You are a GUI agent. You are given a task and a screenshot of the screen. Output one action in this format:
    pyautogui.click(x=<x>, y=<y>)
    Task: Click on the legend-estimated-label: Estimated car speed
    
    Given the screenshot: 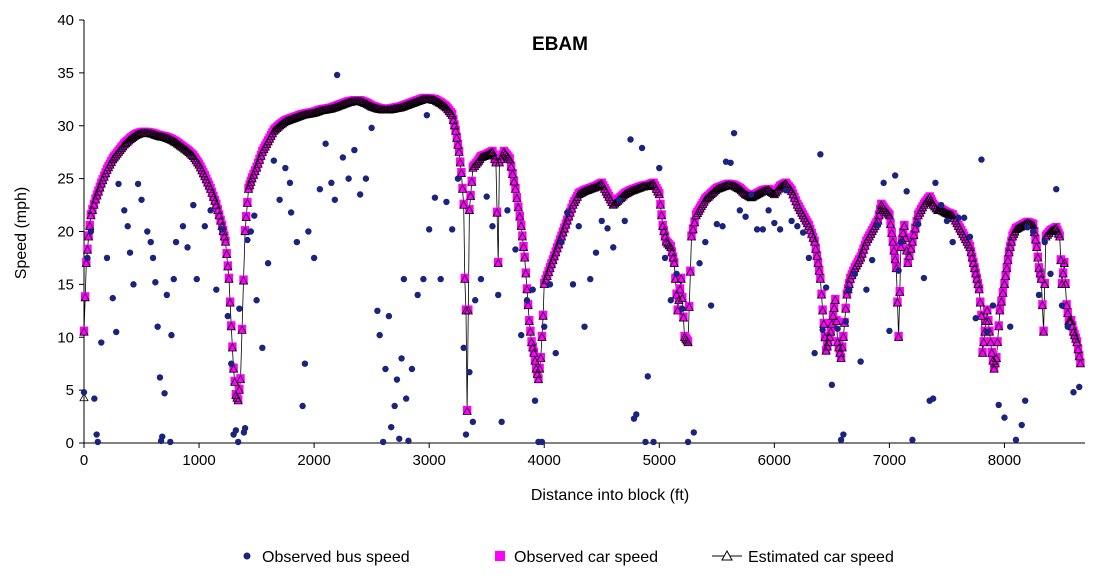 What is the action you would take?
    pyautogui.click(x=821, y=557)
    